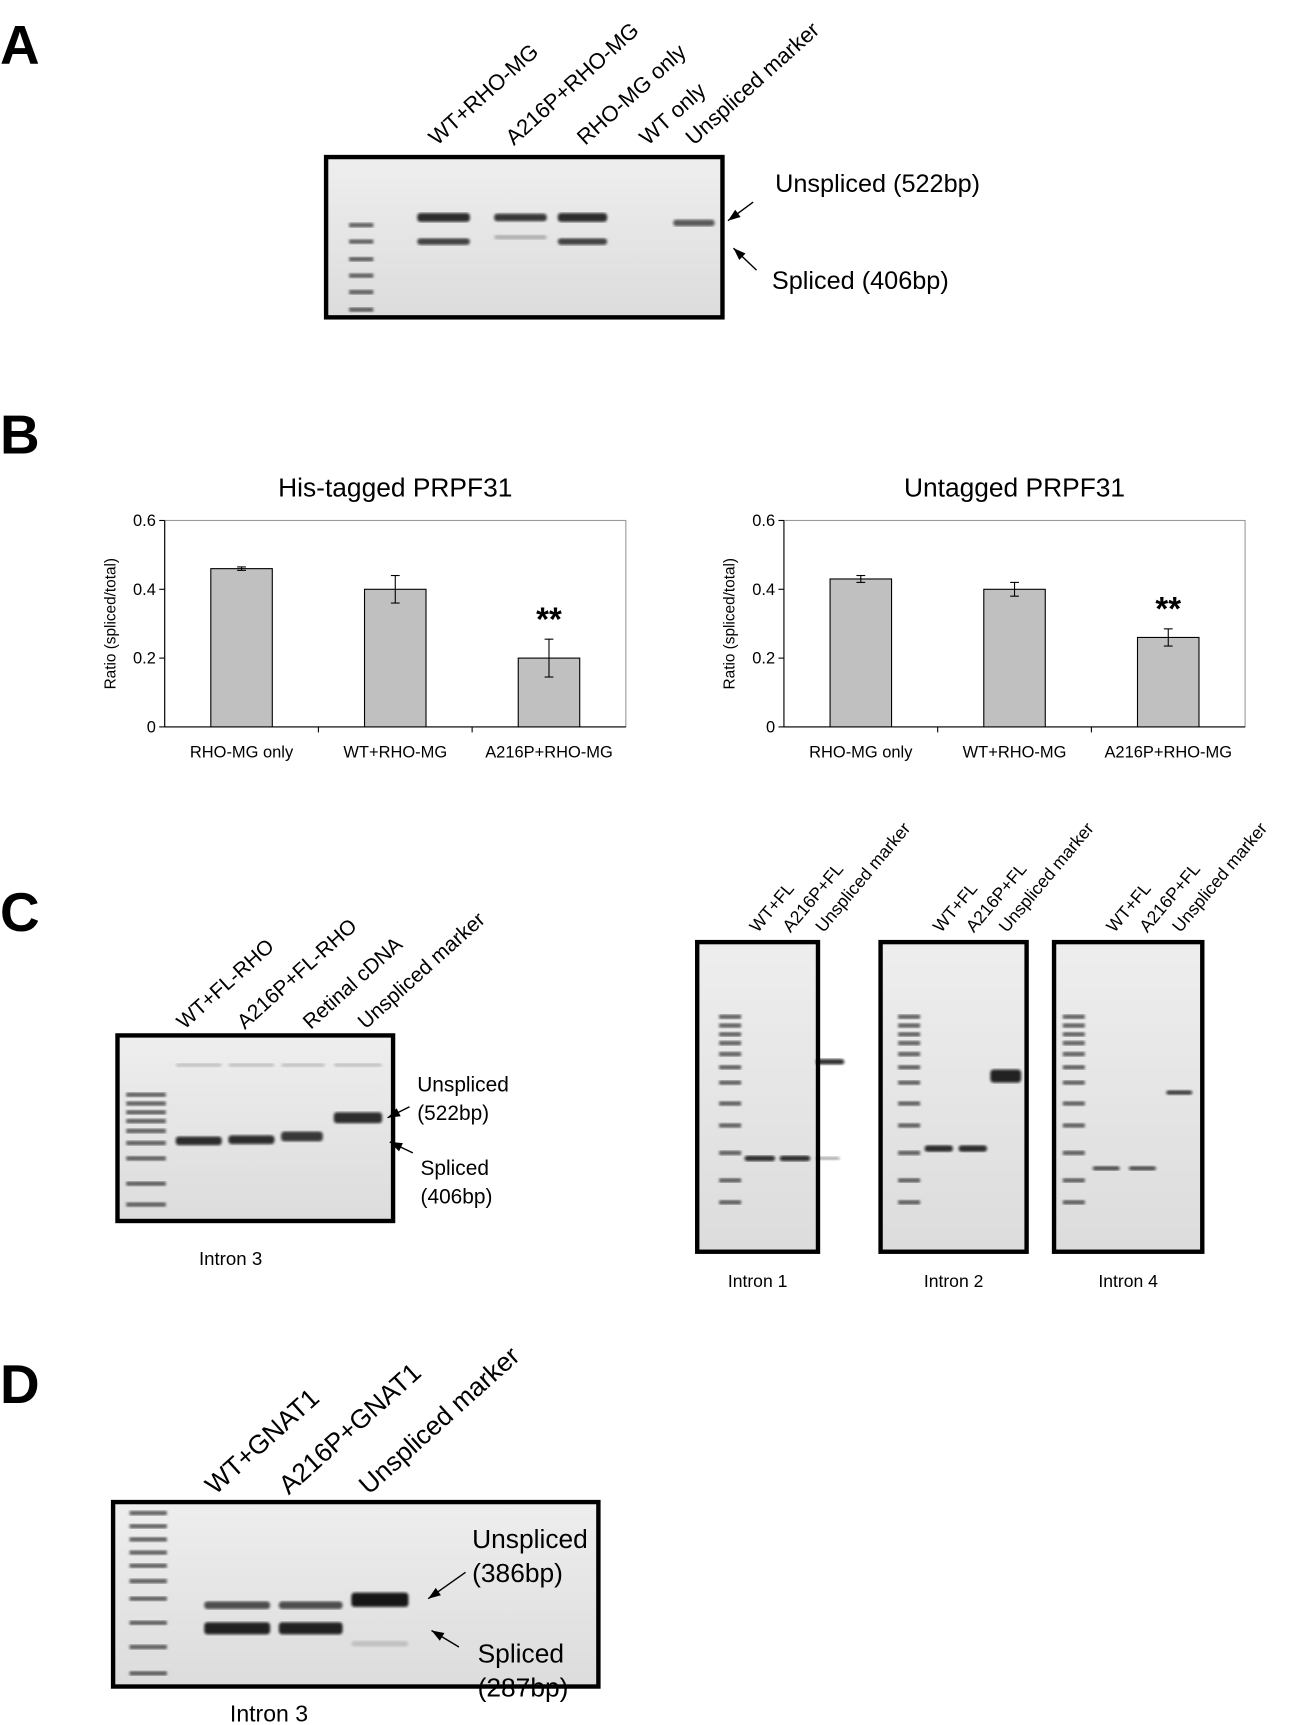  What do you see at coordinates (758, 1281) in the screenshot?
I see `label: Intron 1` at bounding box center [758, 1281].